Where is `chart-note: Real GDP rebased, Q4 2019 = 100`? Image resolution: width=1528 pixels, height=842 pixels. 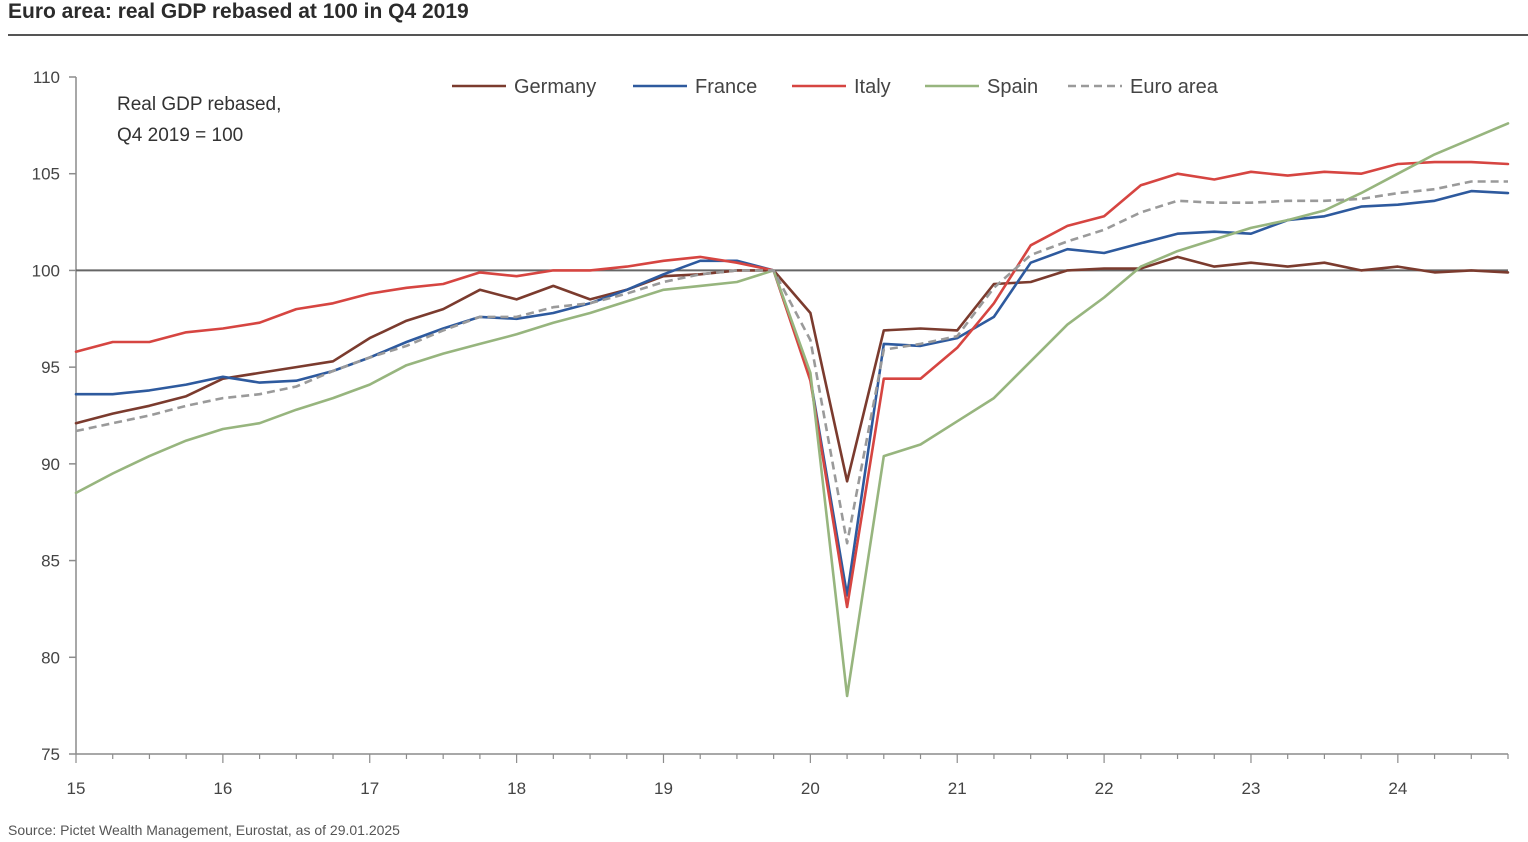 chart-note: Real GDP rebased, Q4 2019 = 100 is located at coordinates (199, 120).